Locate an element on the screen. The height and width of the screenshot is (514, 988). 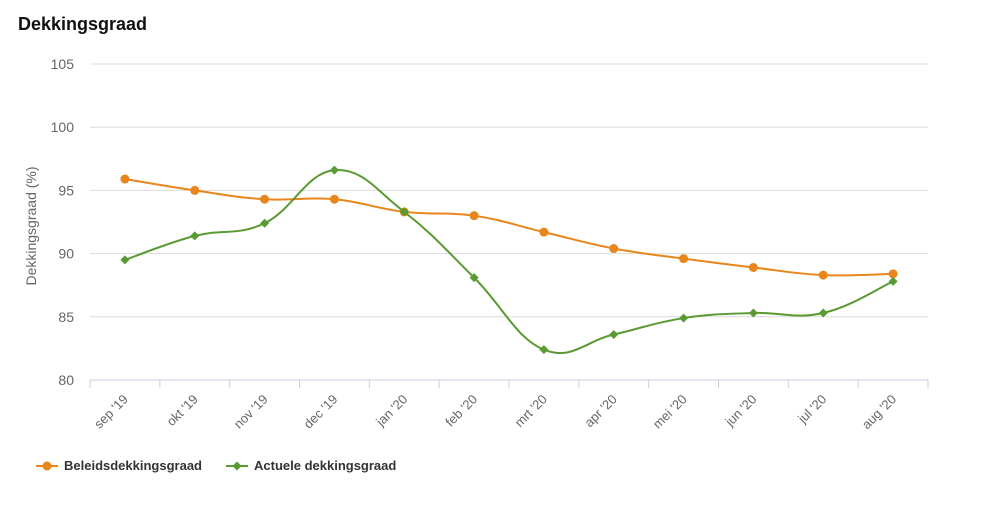
x-tick-label: feb '20 is located at coordinates (461, 411).